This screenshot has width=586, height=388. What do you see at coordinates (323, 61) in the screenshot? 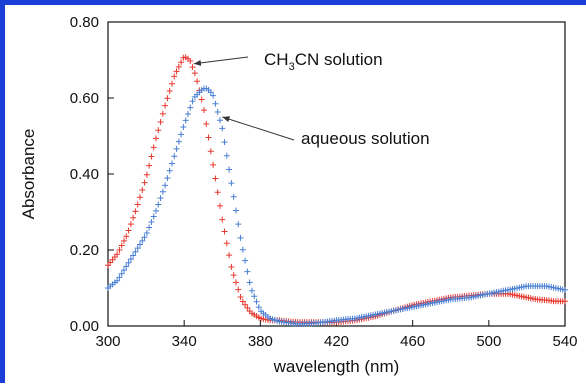
I see `annotation-label: CH3CN solution` at bounding box center [323, 61].